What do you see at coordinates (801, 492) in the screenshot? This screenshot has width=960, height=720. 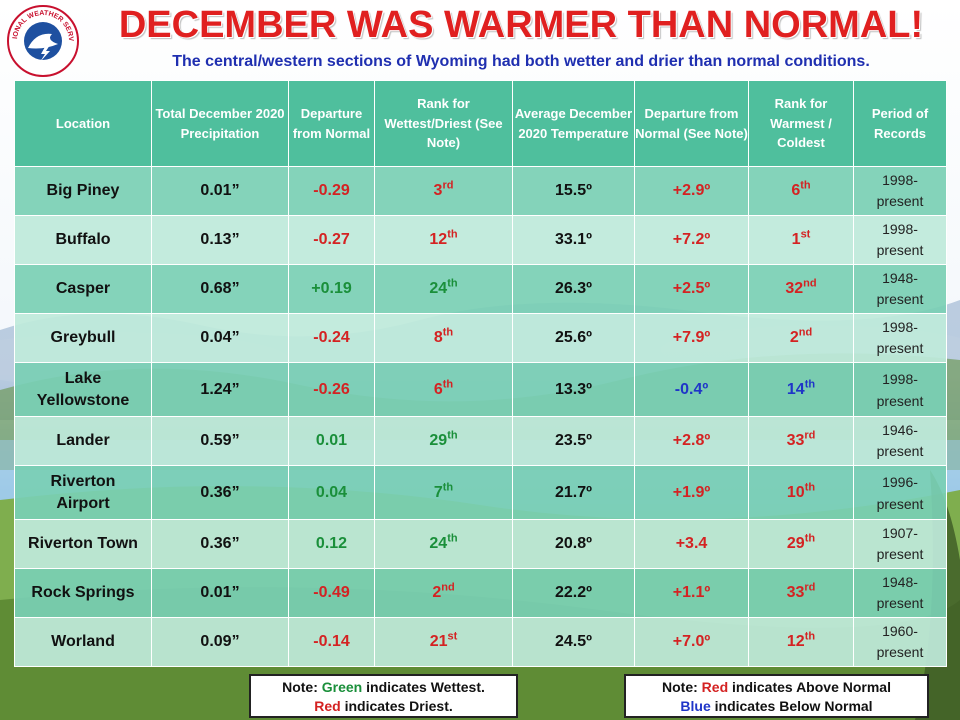 I see `warm-rank-cell: 10th` at bounding box center [801, 492].